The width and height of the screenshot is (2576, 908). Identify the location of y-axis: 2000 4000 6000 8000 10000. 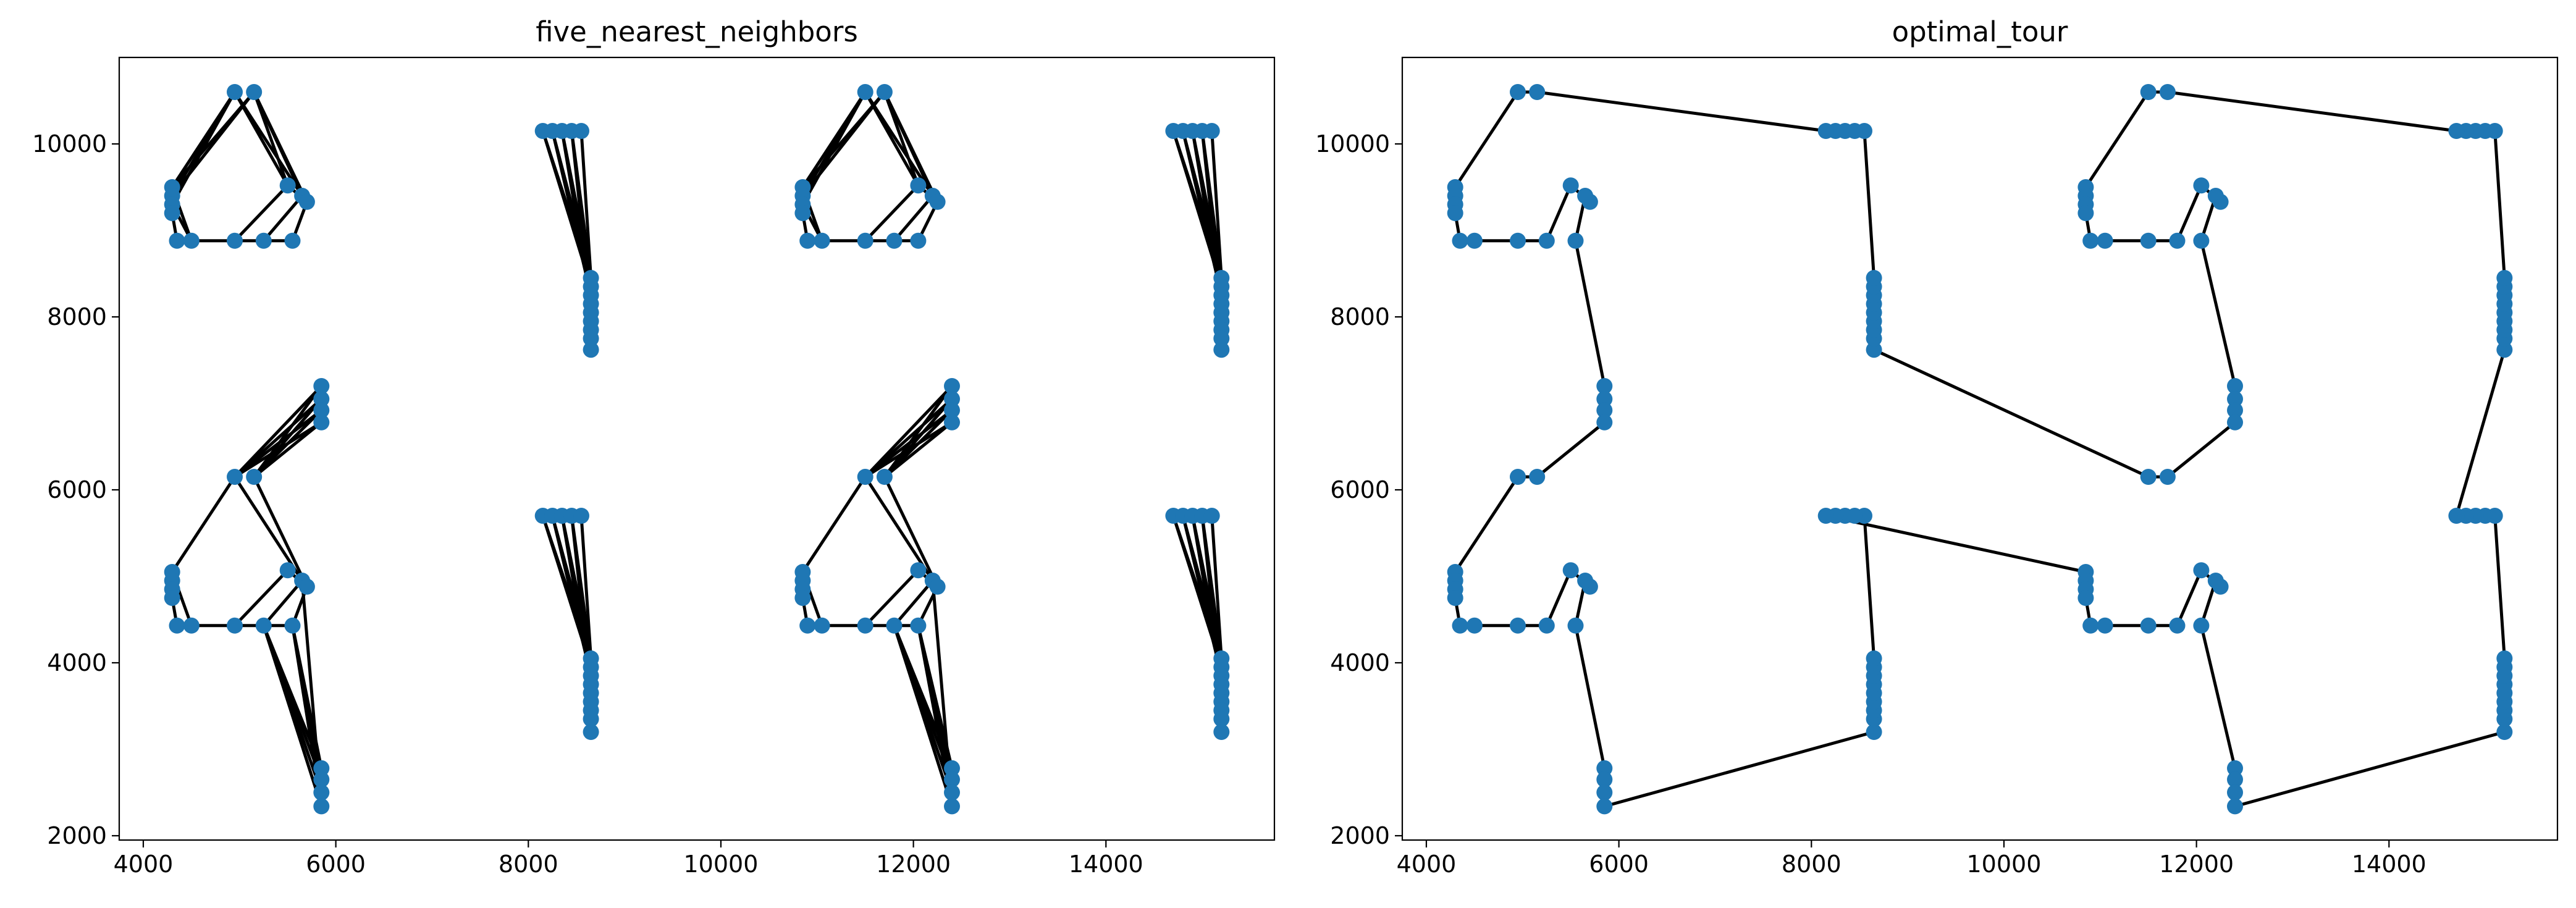
(1358, 490).